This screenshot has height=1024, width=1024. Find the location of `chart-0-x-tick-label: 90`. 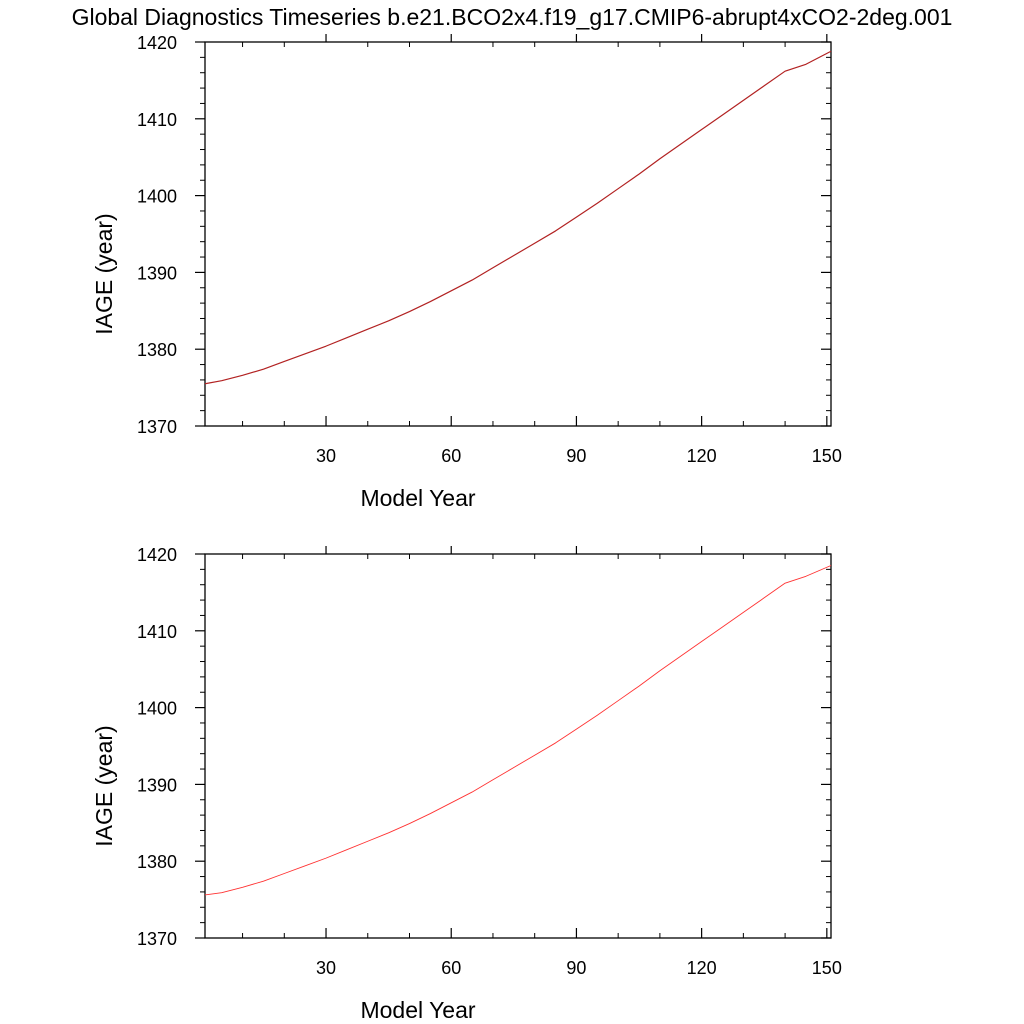

chart-0-x-tick-label: 90 is located at coordinates (576, 456).